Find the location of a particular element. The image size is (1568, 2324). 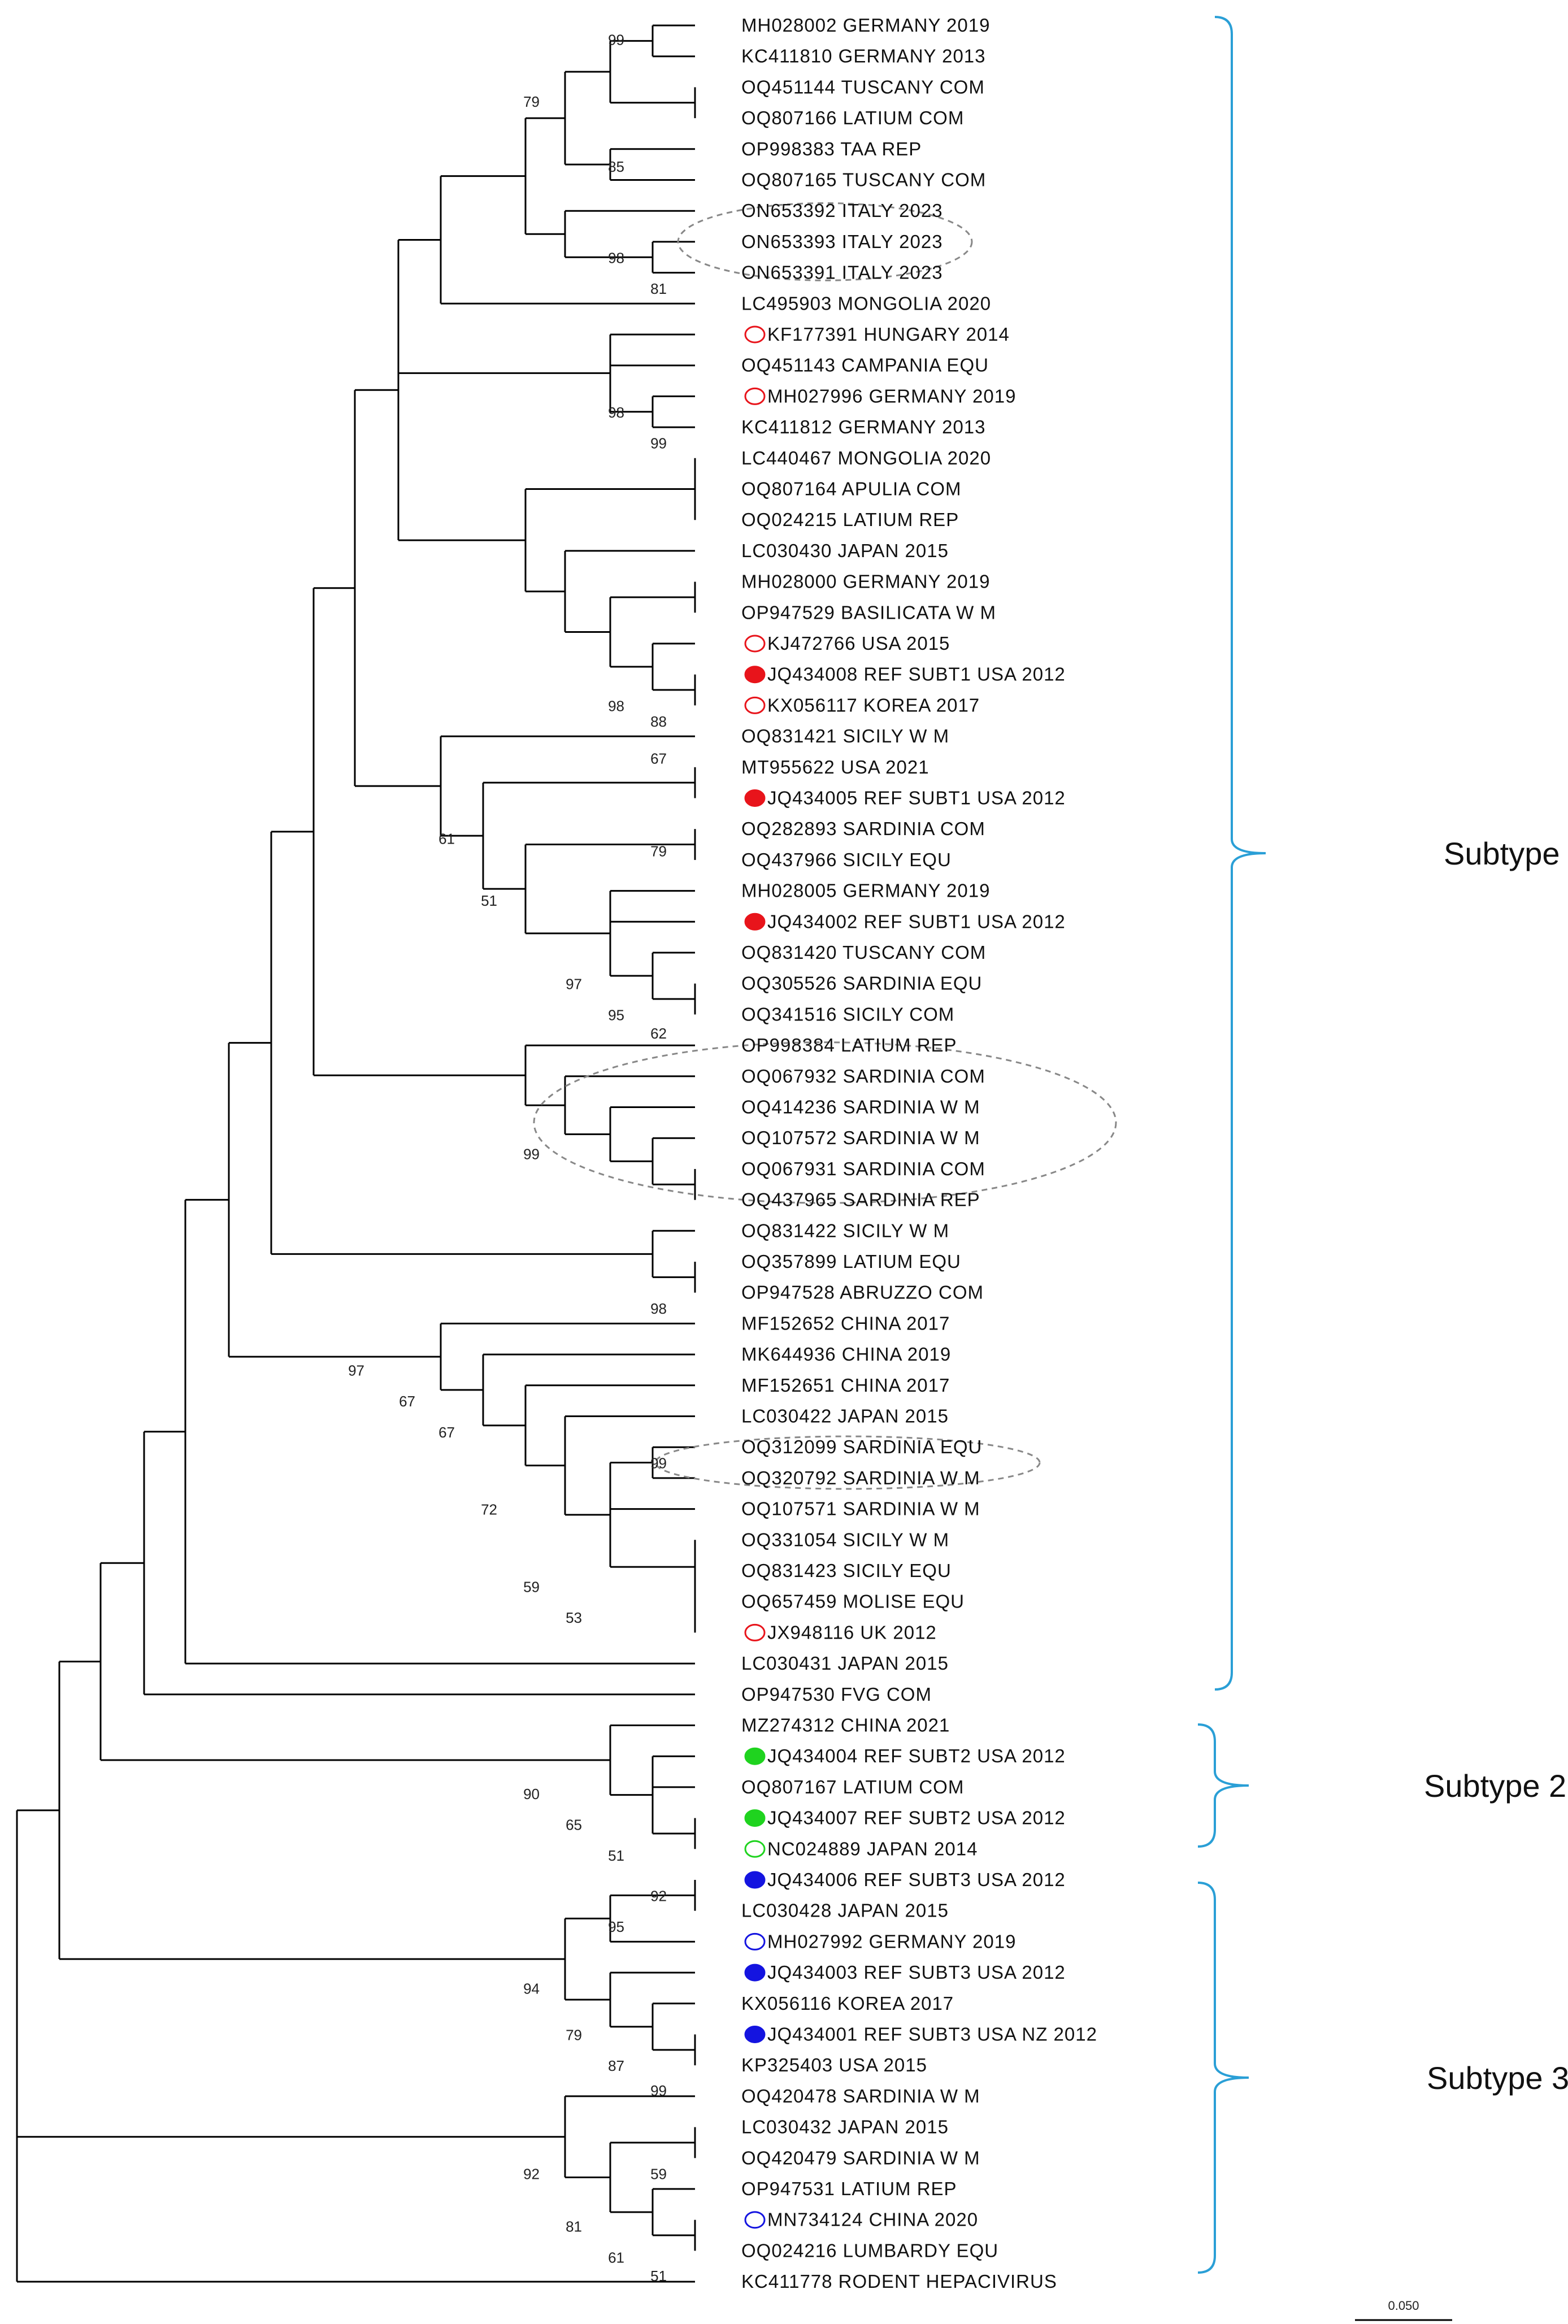

tip-label: ON653392 ITALY 2023 is located at coordinates (842, 210).